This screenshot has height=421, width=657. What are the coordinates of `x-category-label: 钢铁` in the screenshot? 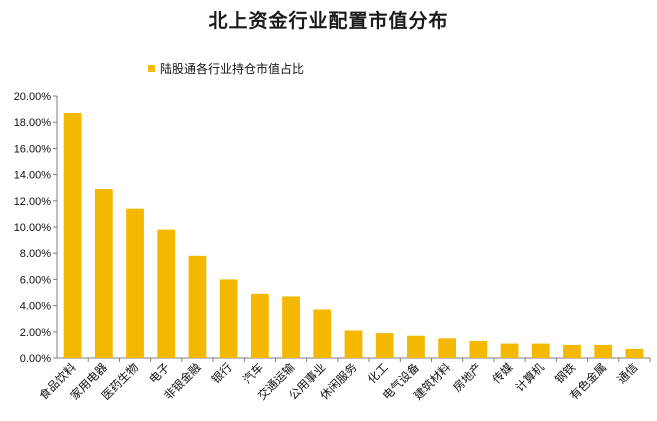 It's located at (565, 373).